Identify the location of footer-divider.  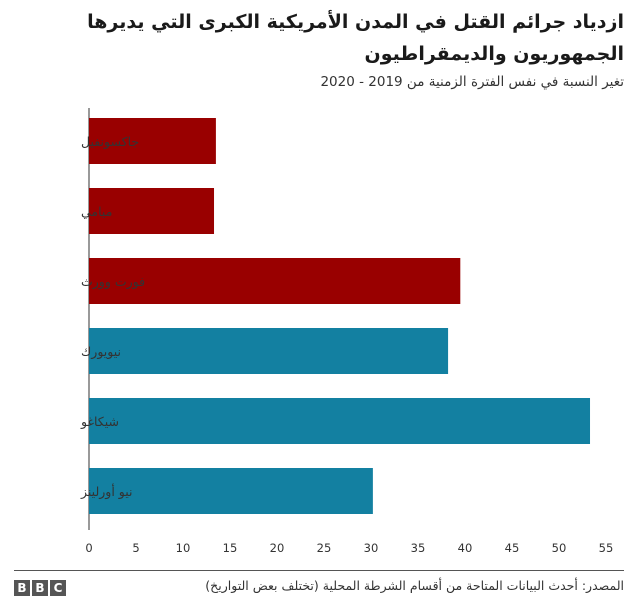
(319, 570).